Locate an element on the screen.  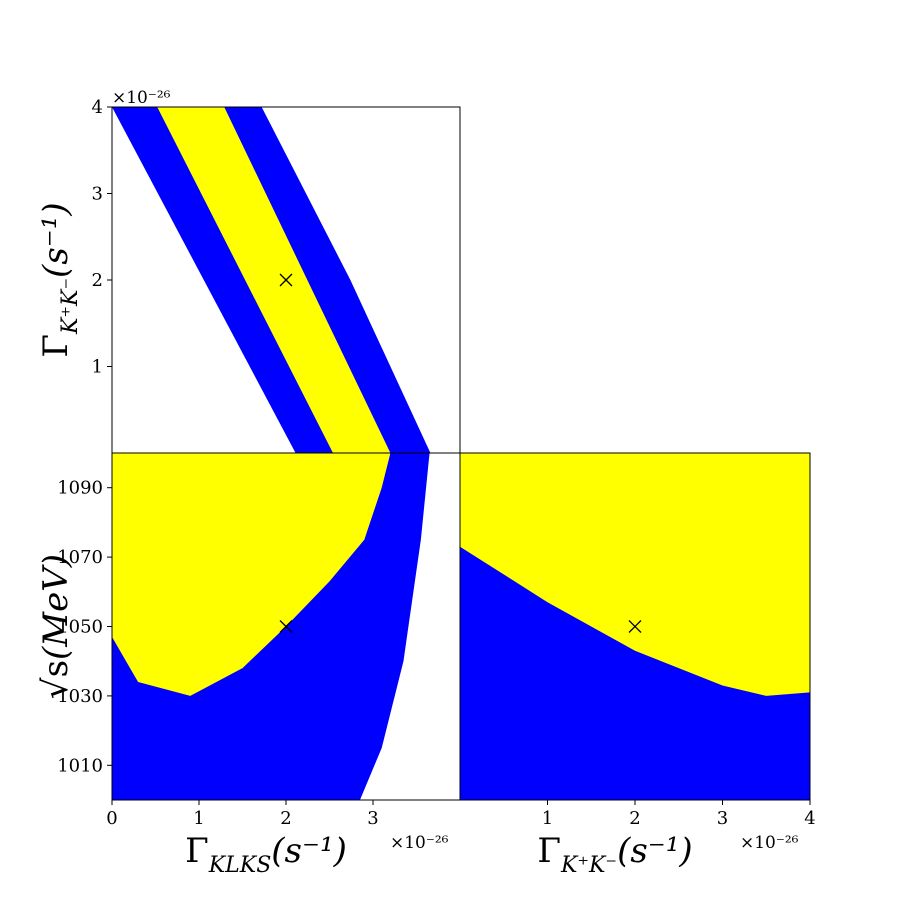
y-tick-label: 1090 is located at coordinates (80, 488).